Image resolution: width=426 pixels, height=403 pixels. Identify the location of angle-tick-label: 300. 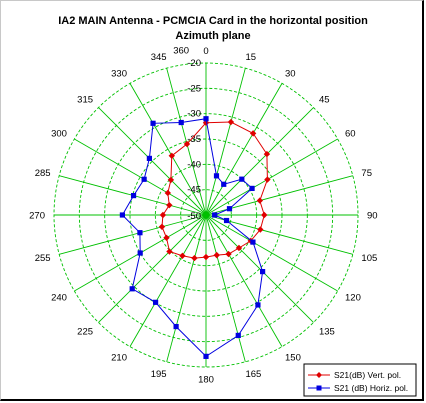
(59, 134).